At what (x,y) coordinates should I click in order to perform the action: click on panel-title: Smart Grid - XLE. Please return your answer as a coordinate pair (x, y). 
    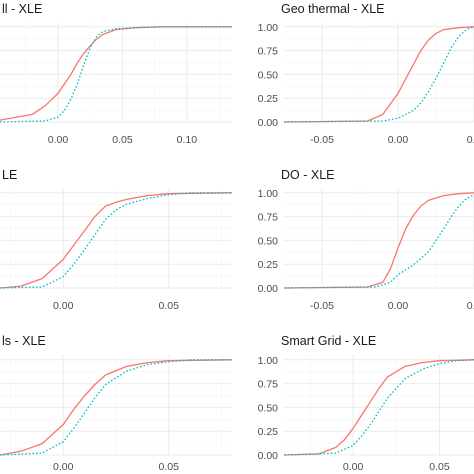
    Looking at the image, I should click on (328, 341).